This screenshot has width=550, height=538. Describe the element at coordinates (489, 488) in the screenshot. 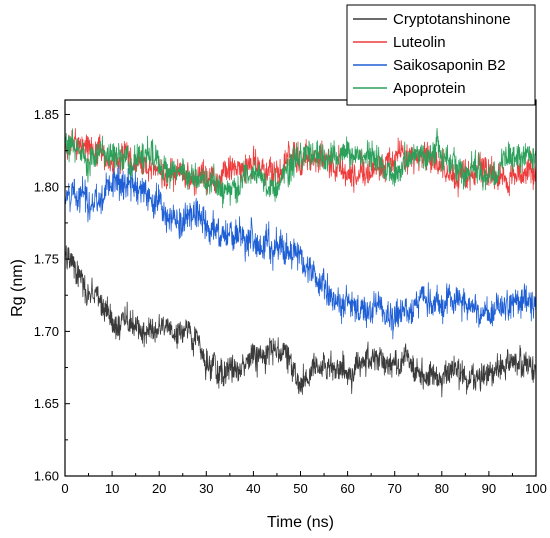

I see `x-tick-label: 90` at that location.